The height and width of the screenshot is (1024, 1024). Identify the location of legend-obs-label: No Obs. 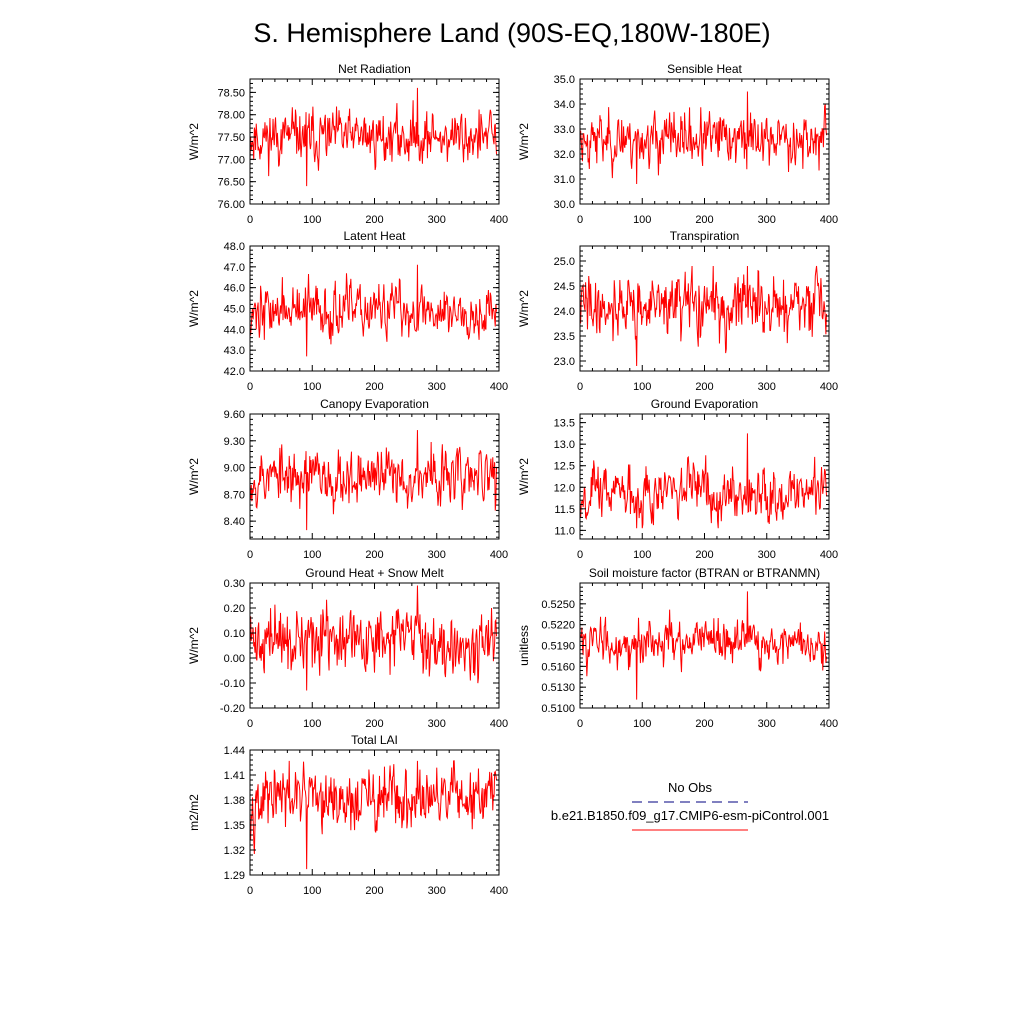
(690, 787).